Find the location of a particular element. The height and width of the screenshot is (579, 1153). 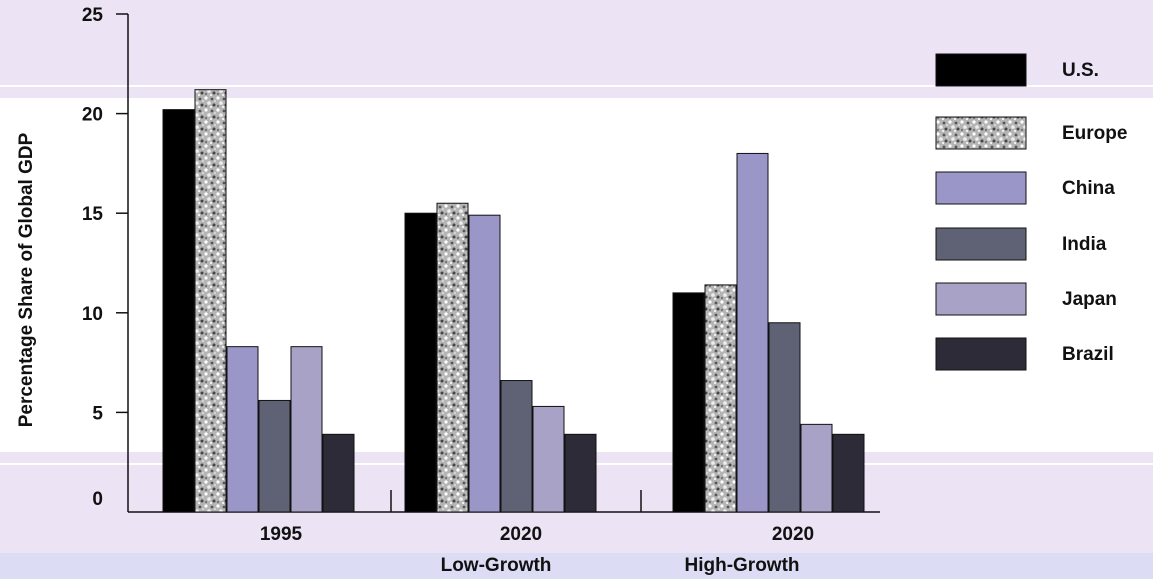

legend-label: China is located at coordinates (1088, 188).